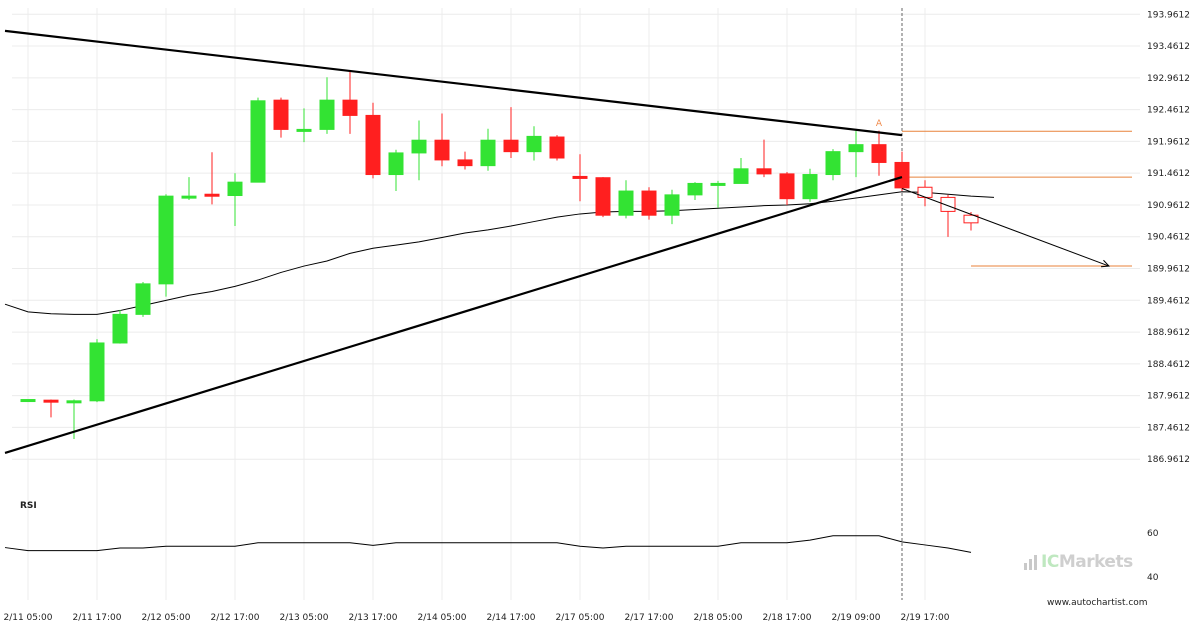 Image resolution: width=1200 pixels, height=634 pixels. I want to click on rsi-panel: RSI 60 40, so click(581, 542).